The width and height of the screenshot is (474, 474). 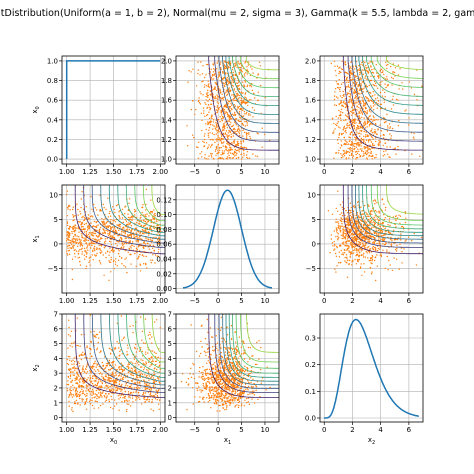 I want to click on axis-label: x1, so click(x=36, y=238).